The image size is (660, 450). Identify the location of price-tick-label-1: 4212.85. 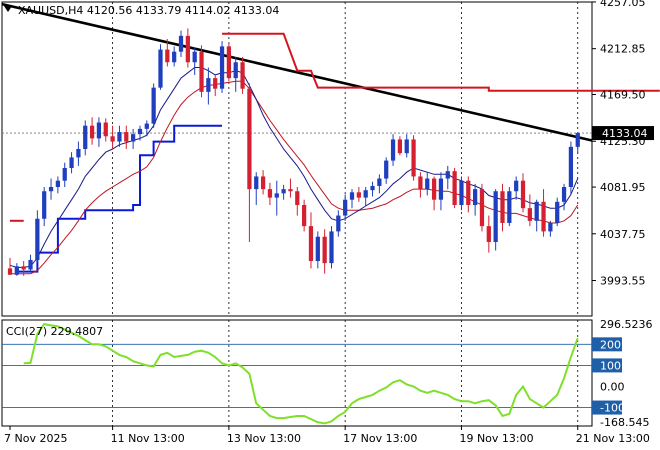
(623, 49).